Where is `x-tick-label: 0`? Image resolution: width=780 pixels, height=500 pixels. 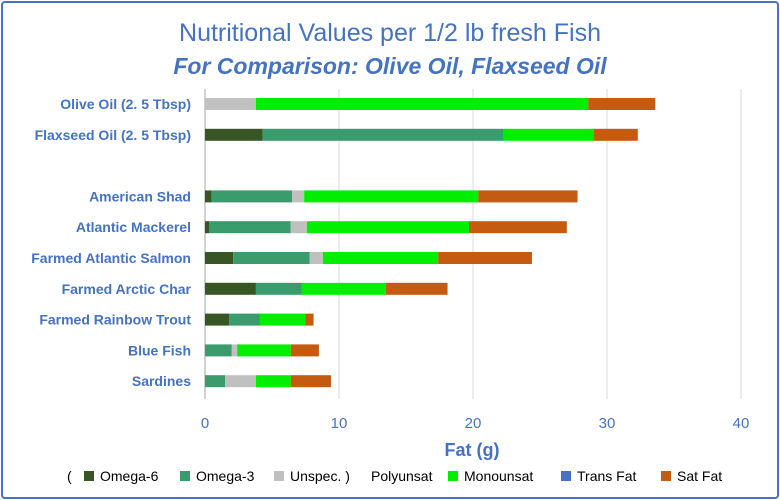 x-tick-label: 0 is located at coordinates (205, 423).